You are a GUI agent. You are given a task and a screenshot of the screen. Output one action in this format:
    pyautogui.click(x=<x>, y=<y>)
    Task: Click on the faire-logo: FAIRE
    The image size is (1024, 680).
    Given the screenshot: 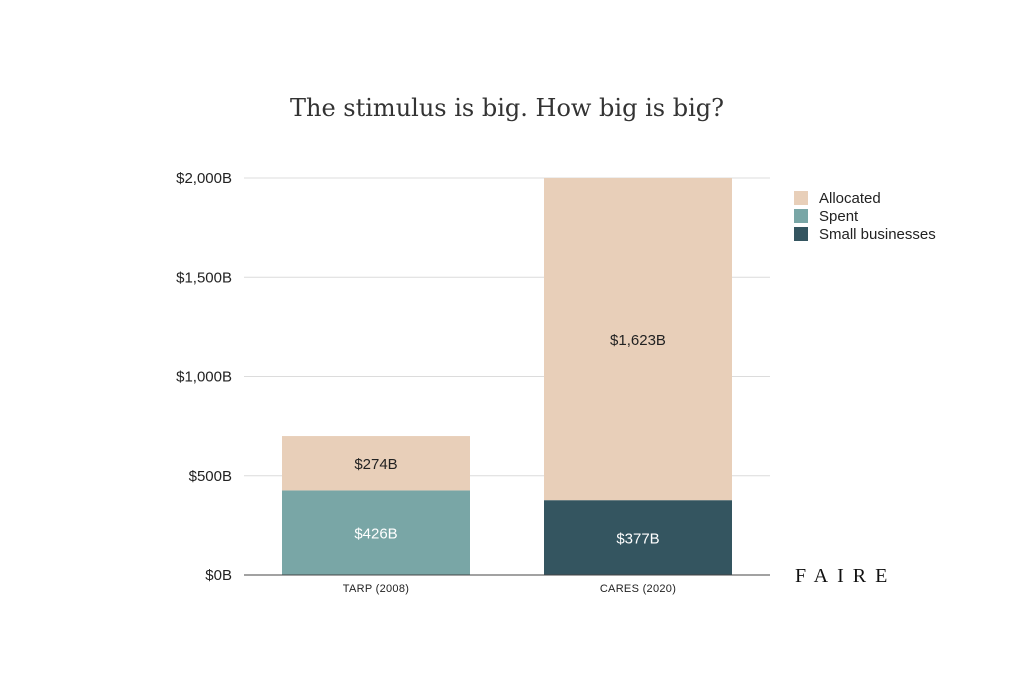 What is the action you would take?
    pyautogui.click(x=845, y=576)
    